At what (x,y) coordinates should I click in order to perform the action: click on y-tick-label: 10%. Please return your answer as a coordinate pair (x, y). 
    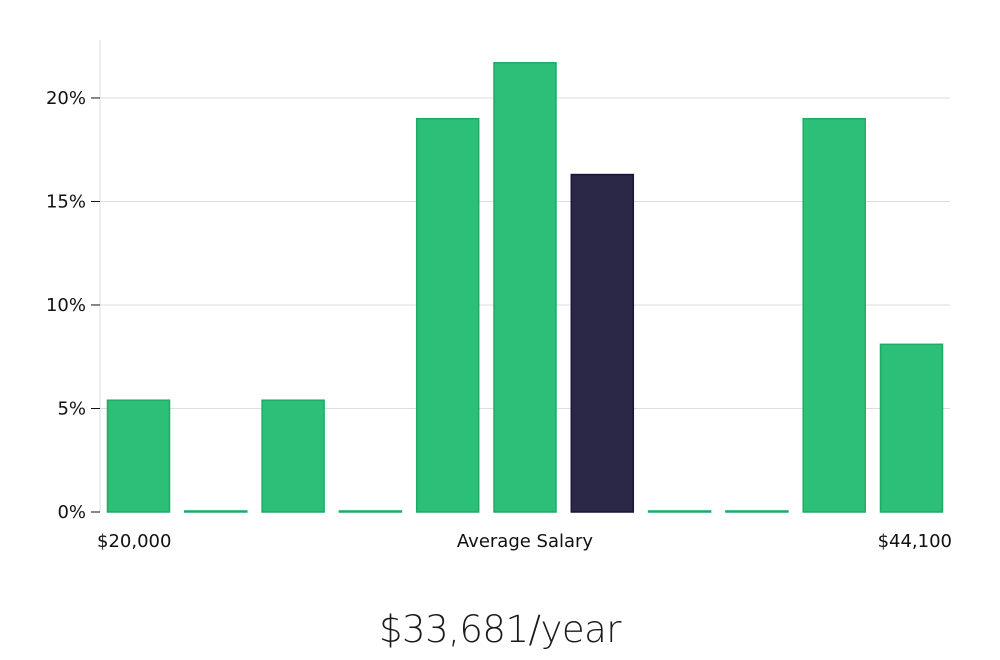
    Looking at the image, I should click on (66, 305).